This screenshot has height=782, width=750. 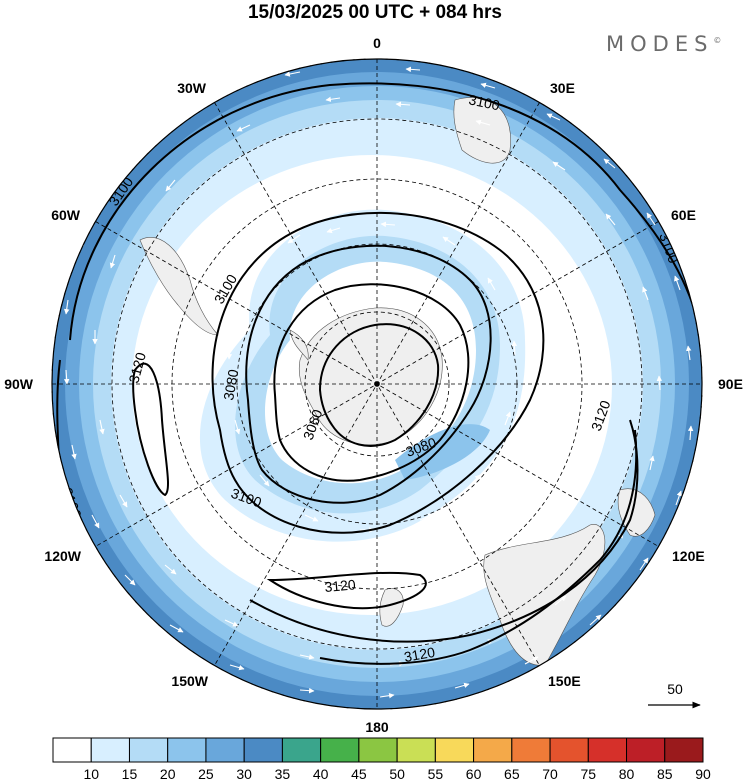 I want to click on colorbar-boxes, so click(x=378, y=750).